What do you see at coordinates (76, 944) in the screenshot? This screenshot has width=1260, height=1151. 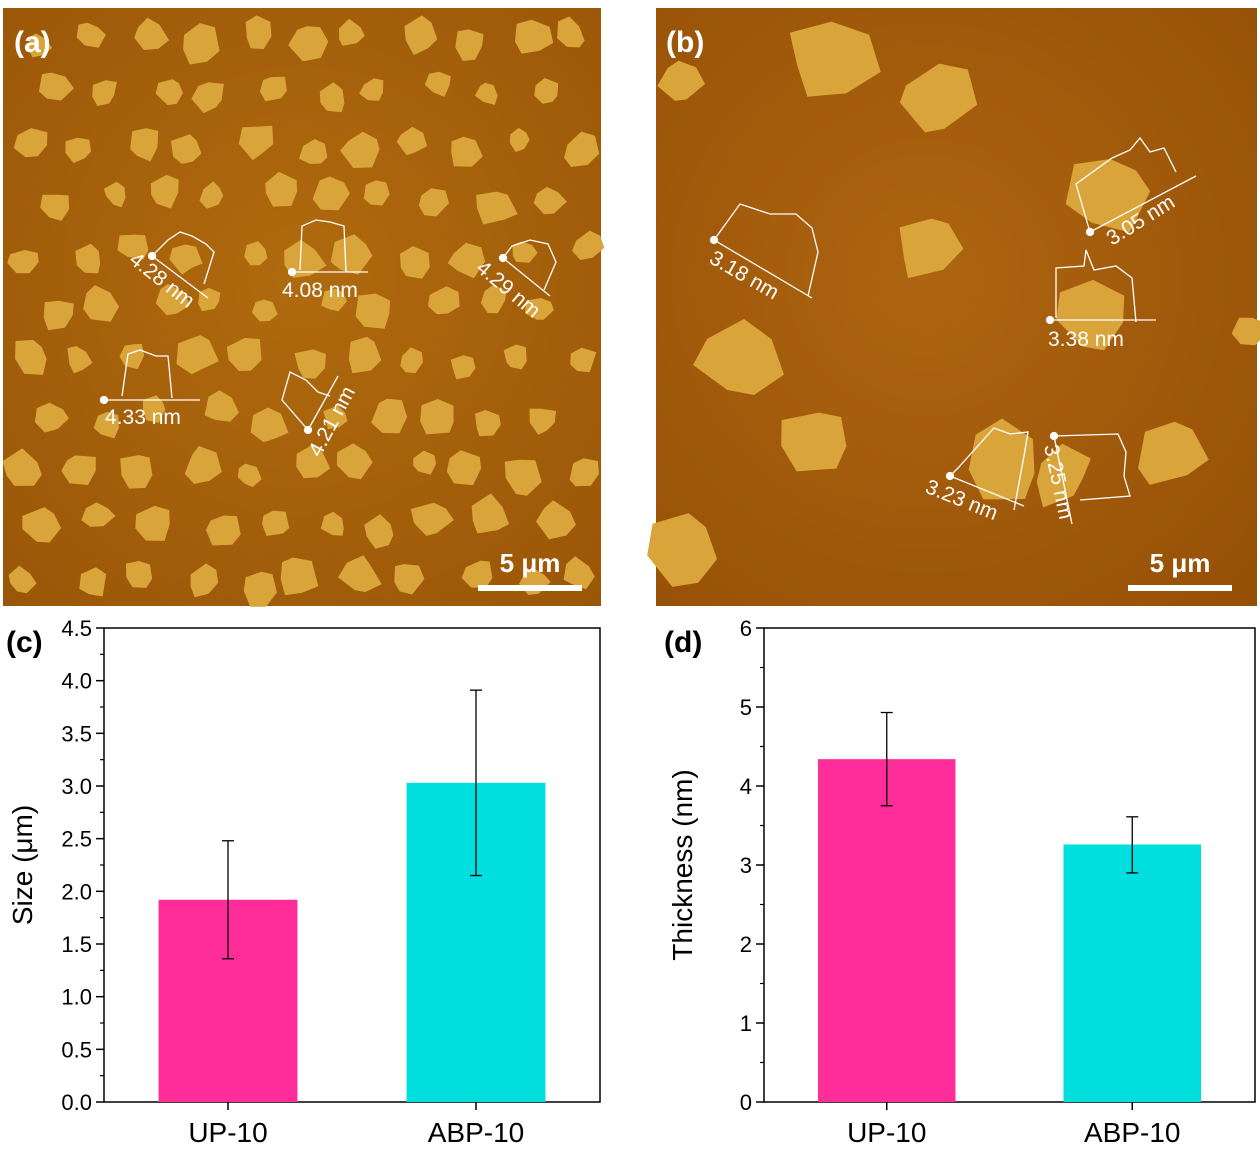 I see `y-tick-label: 1.5` at bounding box center [76, 944].